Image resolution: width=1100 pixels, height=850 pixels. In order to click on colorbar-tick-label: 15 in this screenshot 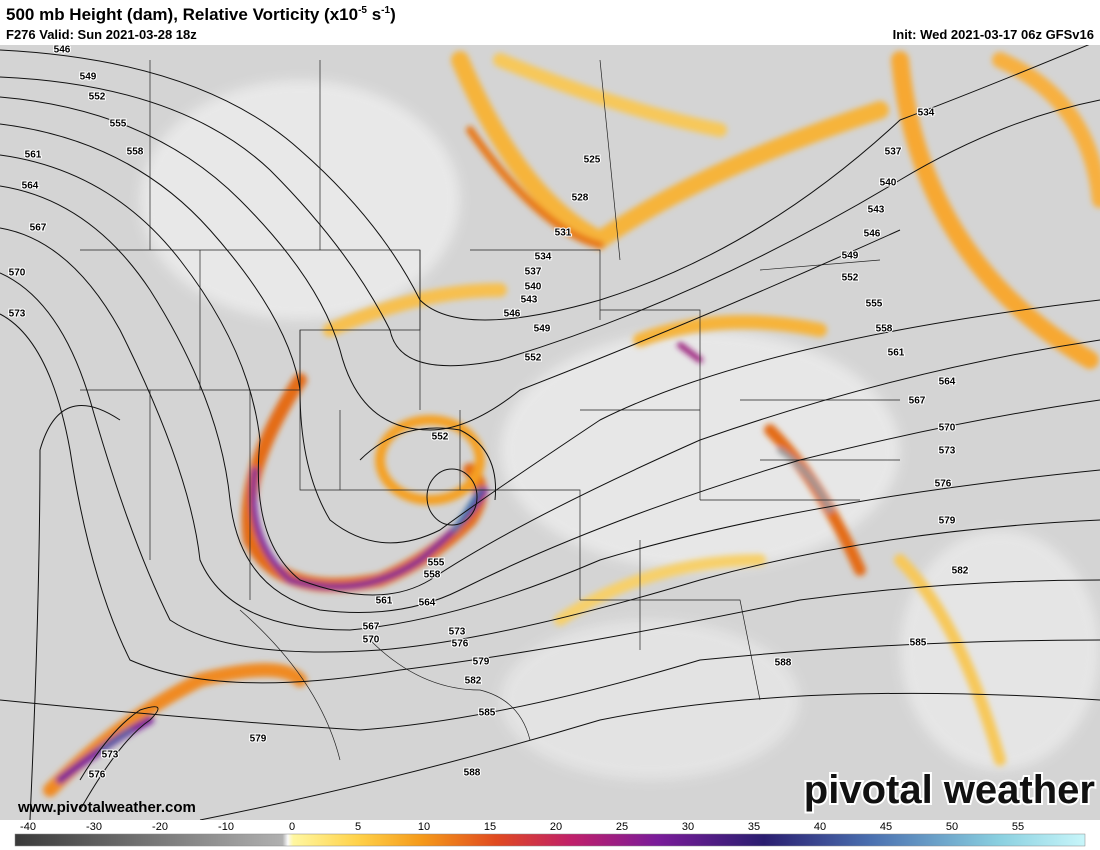, I will do `click(490, 827)`.